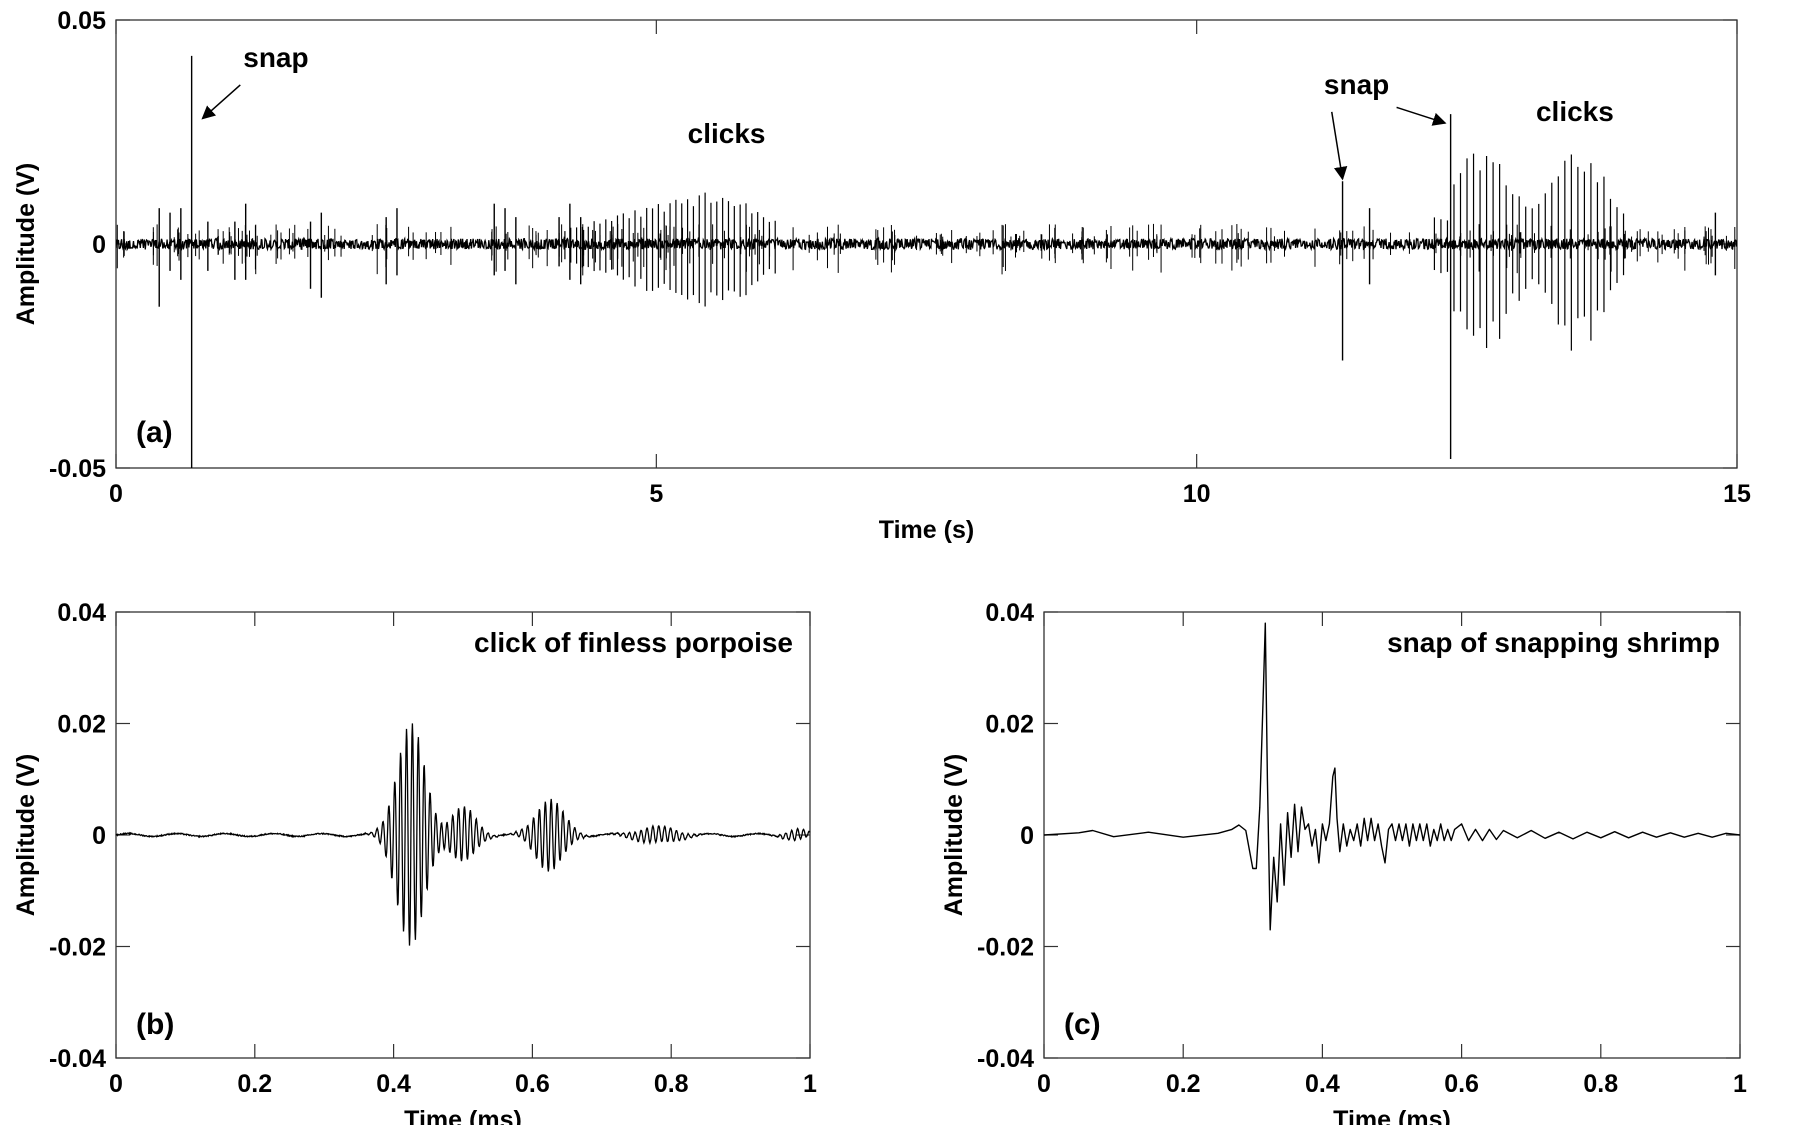 The image size is (1804, 1125). I want to click on panel-letter: (c), so click(1082, 1024).